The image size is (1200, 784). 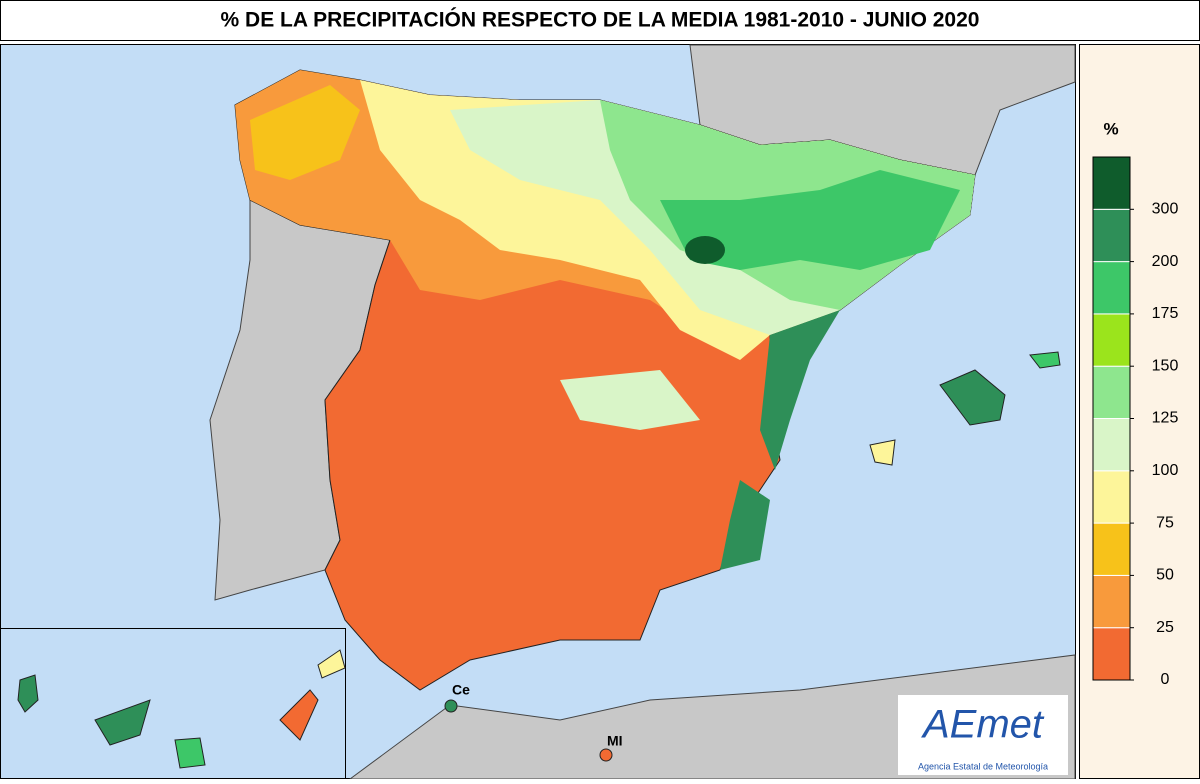 I want to click on place-label: MI, so click(x=615, y=741).